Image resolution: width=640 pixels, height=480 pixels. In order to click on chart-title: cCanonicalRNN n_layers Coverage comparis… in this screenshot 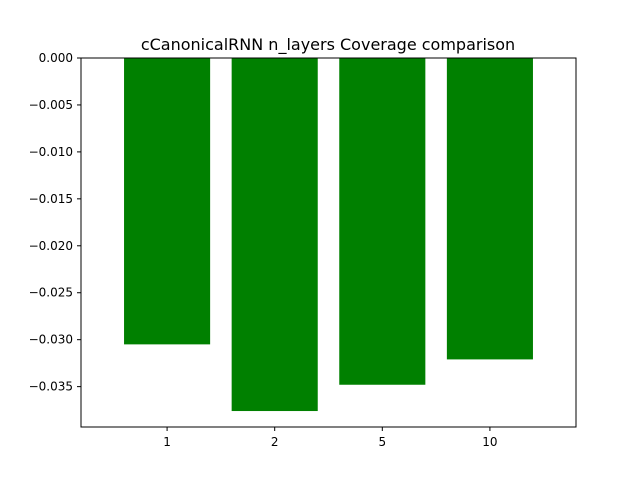, I will do `click(328, 45)`.